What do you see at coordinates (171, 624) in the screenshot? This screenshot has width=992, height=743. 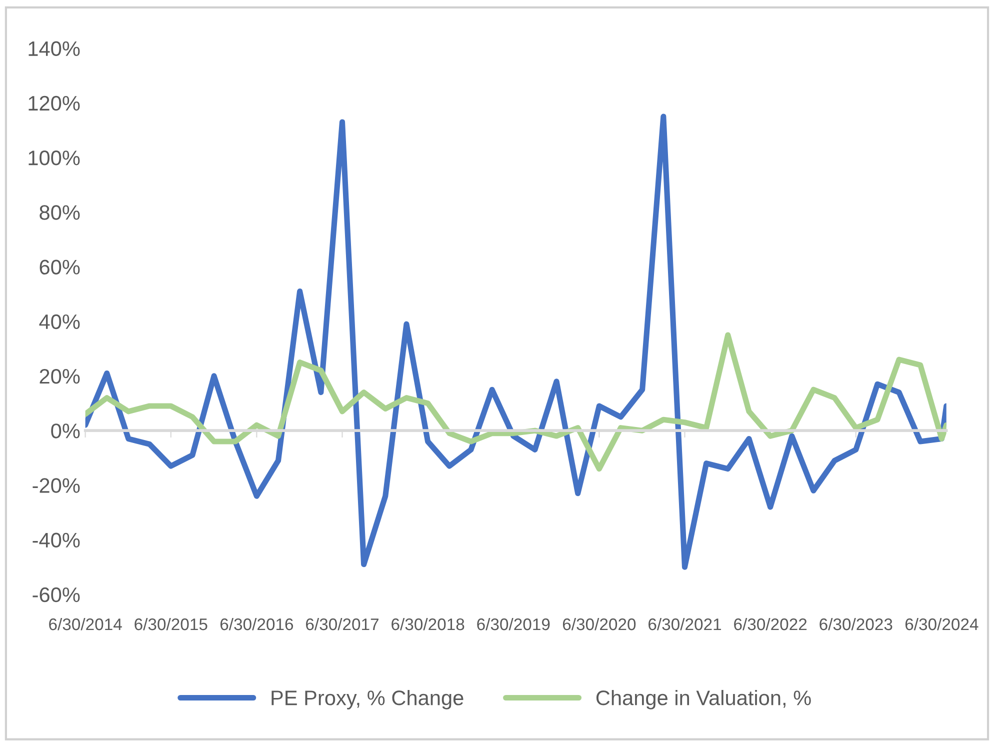 I see `x-tick-label: 6/30/2015` at bounding box center [171, 624].